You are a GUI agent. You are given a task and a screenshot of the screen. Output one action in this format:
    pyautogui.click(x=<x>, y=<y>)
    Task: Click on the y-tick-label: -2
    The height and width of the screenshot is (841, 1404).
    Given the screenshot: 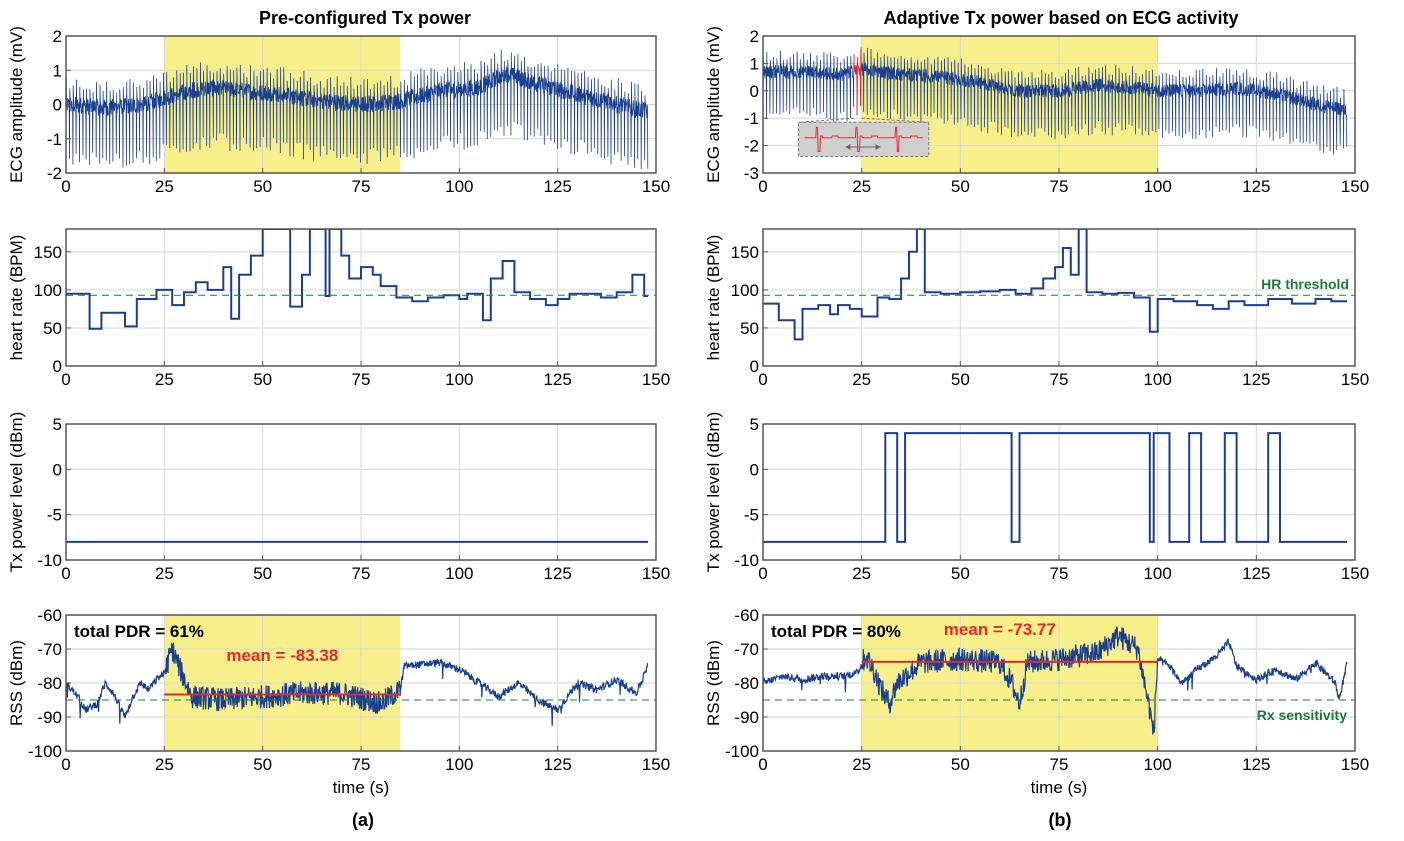 What is the action you would take?
    pyautogui.click(x=54, y=173)
    